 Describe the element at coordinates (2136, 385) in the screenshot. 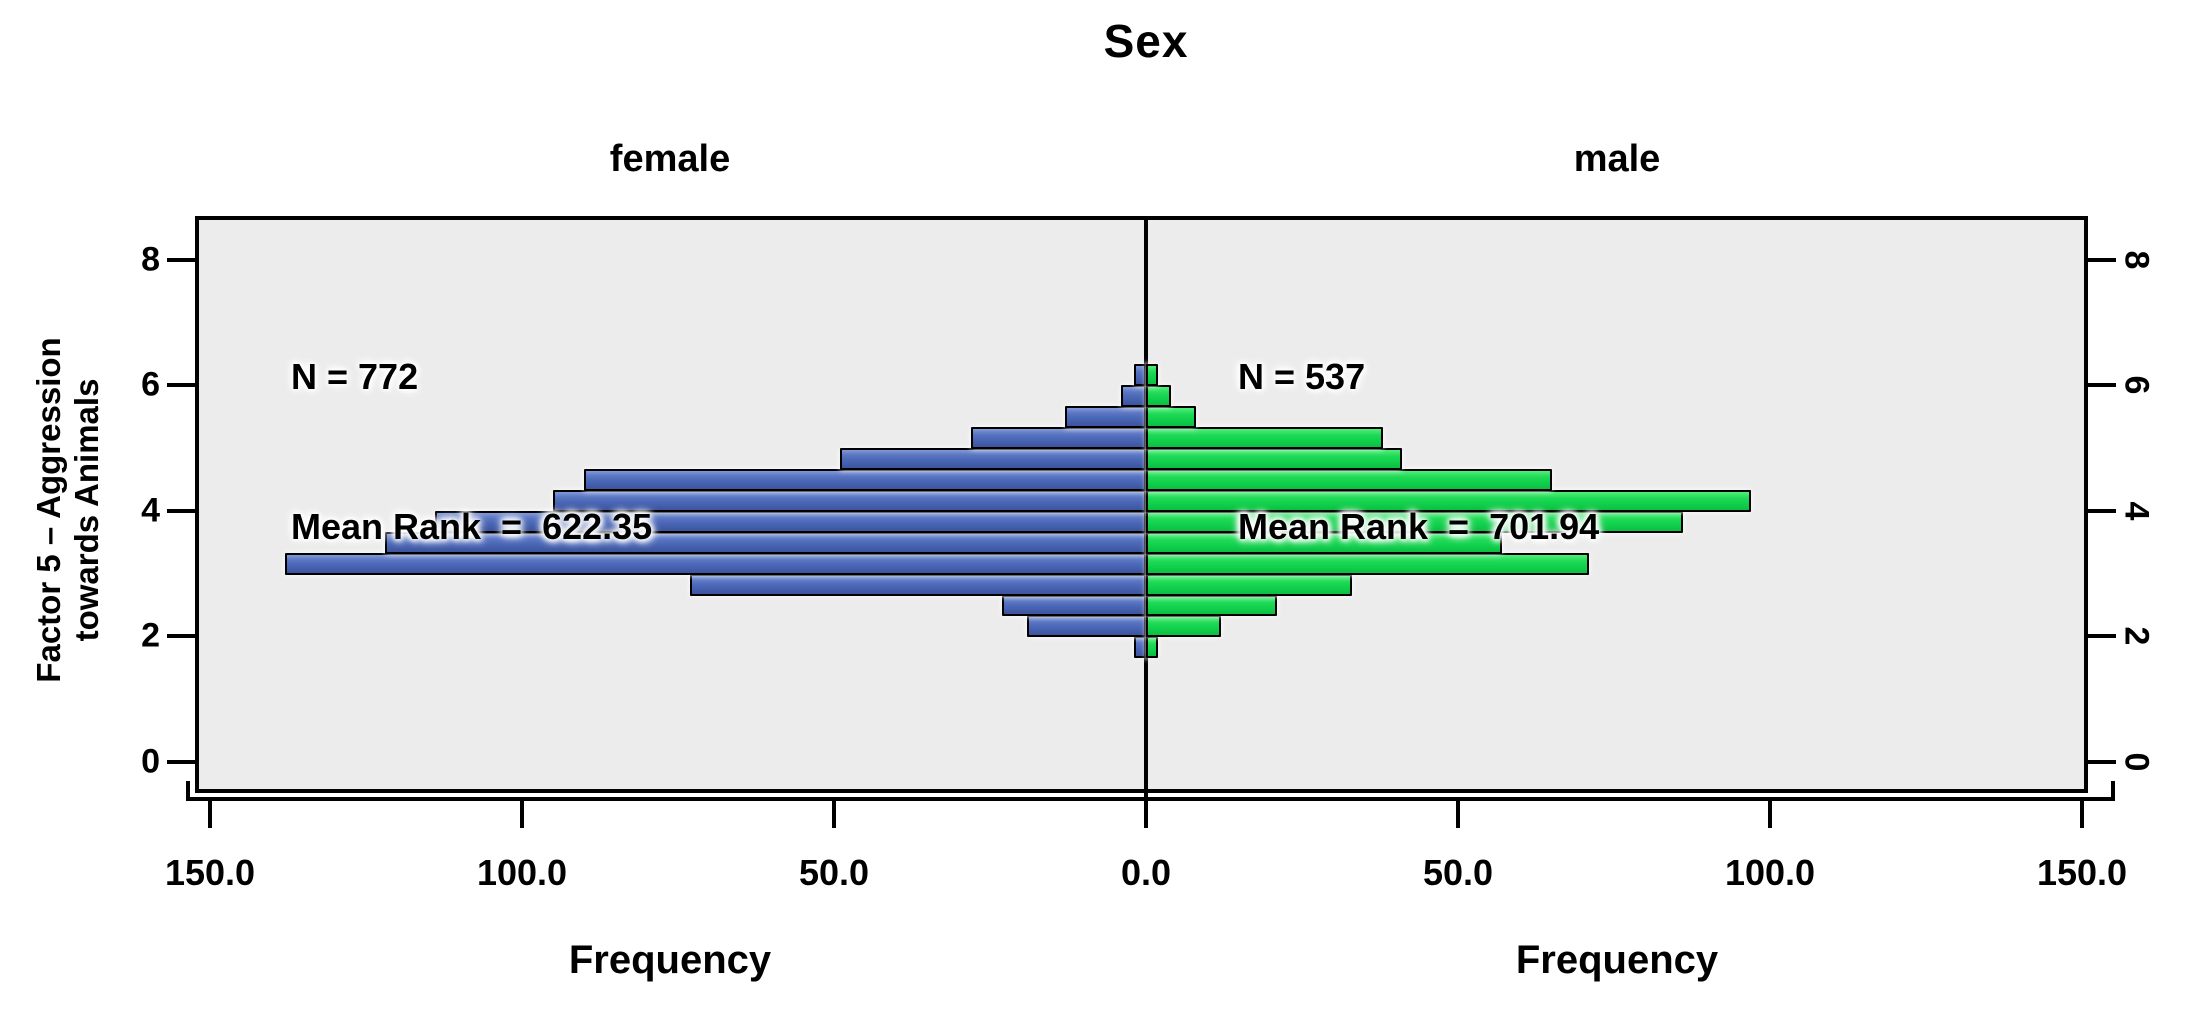

I see `y-tick-label-right: 6` at that location.